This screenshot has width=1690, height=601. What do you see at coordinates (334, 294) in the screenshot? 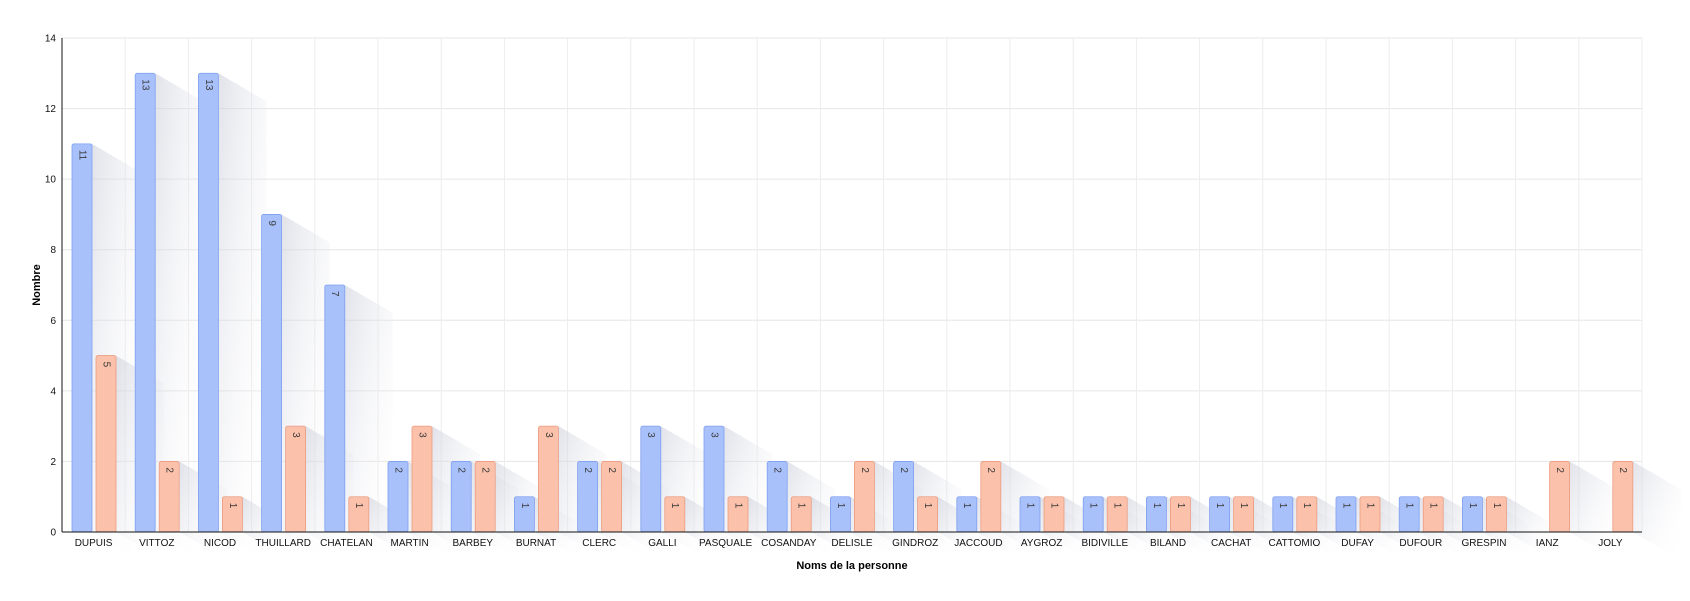
I see `bar-value-label: 7` at bounding box center [334, 294].